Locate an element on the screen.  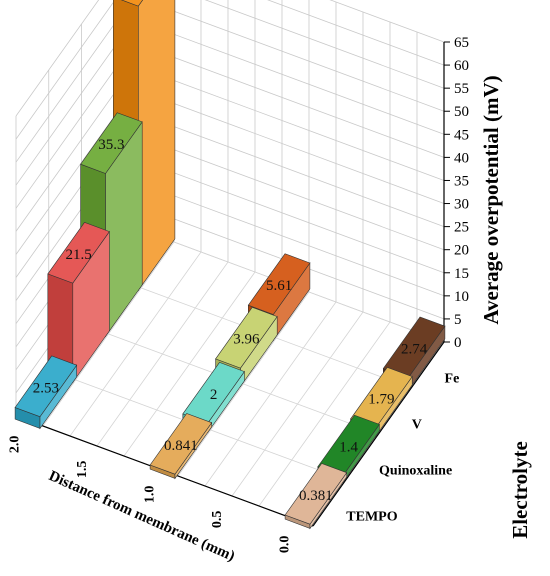
z-tick-label: 20 is located at coordinates (461, 251).